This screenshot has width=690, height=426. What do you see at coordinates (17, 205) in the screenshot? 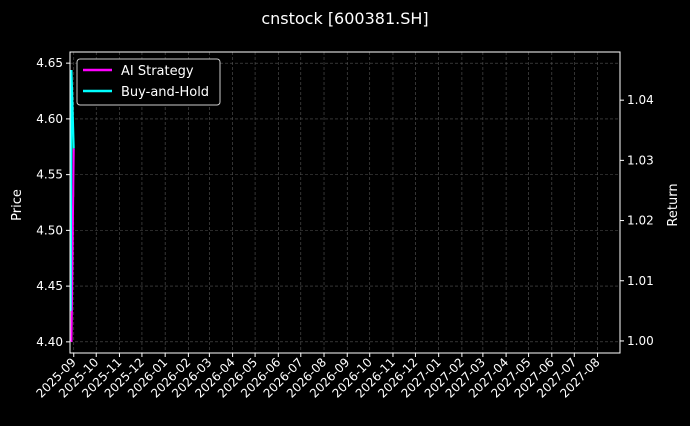
I see `y-axis-label-left: Price` at bounding box center [17, 205].